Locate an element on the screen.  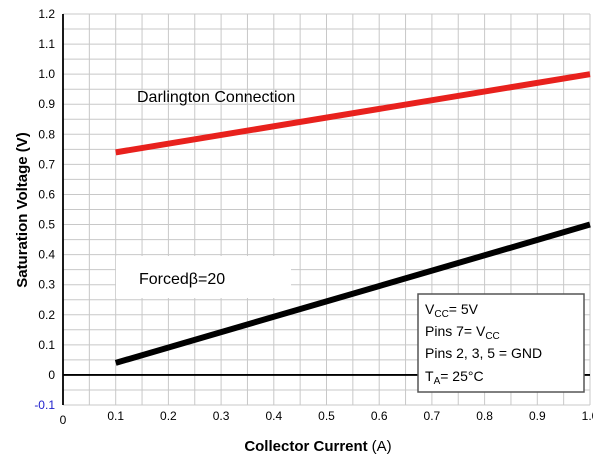
x-axis-title-unit: (A) is located at coordinates (382, 446).